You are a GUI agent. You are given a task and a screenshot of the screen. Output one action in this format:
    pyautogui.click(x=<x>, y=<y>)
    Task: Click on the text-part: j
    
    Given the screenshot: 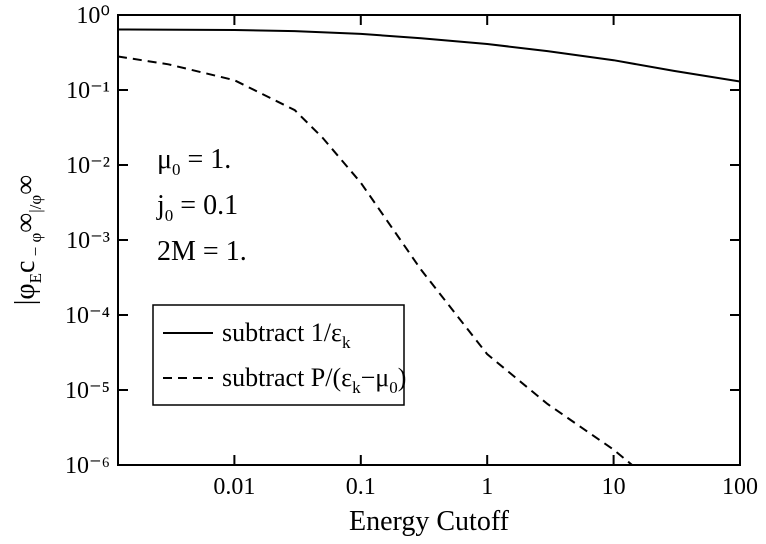 What is the action you would take?
    pyautogui.click(x=160, y=205)
    